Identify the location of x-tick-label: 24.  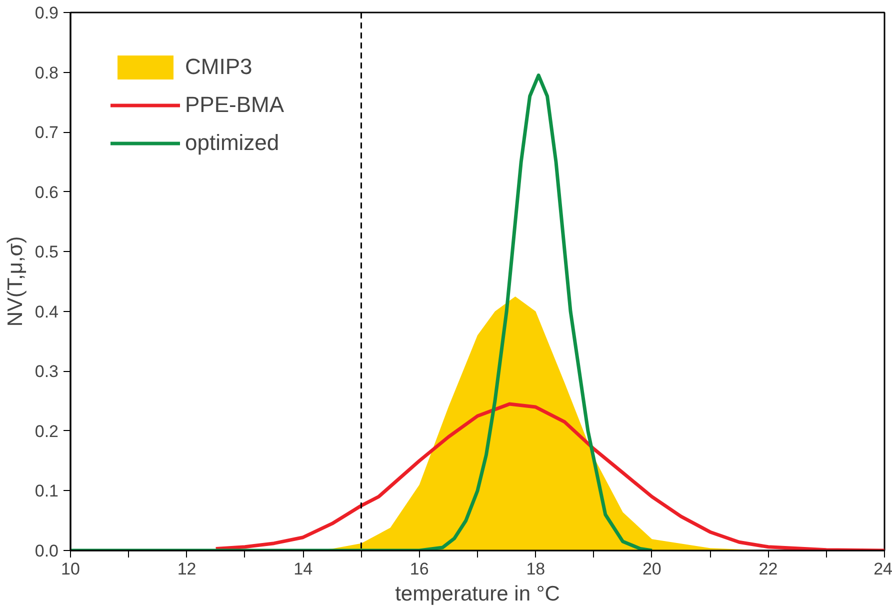
(883, 569).